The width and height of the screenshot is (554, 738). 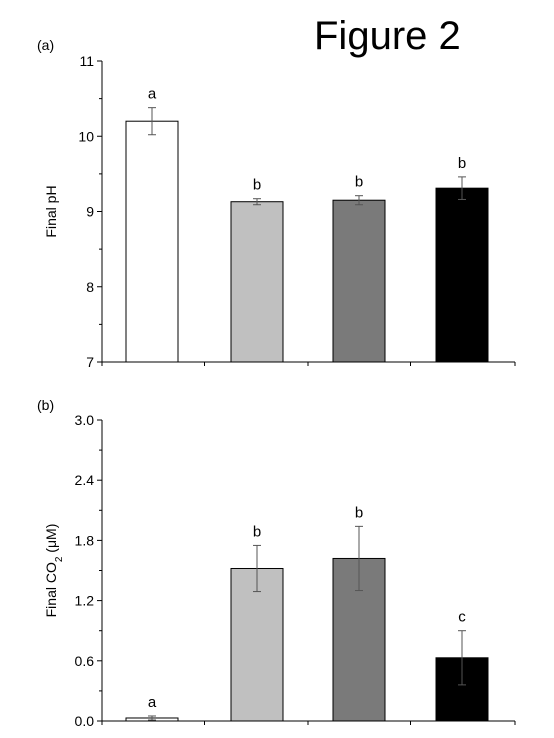 What do you see at coordinates (90, 212) in the screenshot?
I see `y-tick-label: 9` at bounding box center [90, 212].